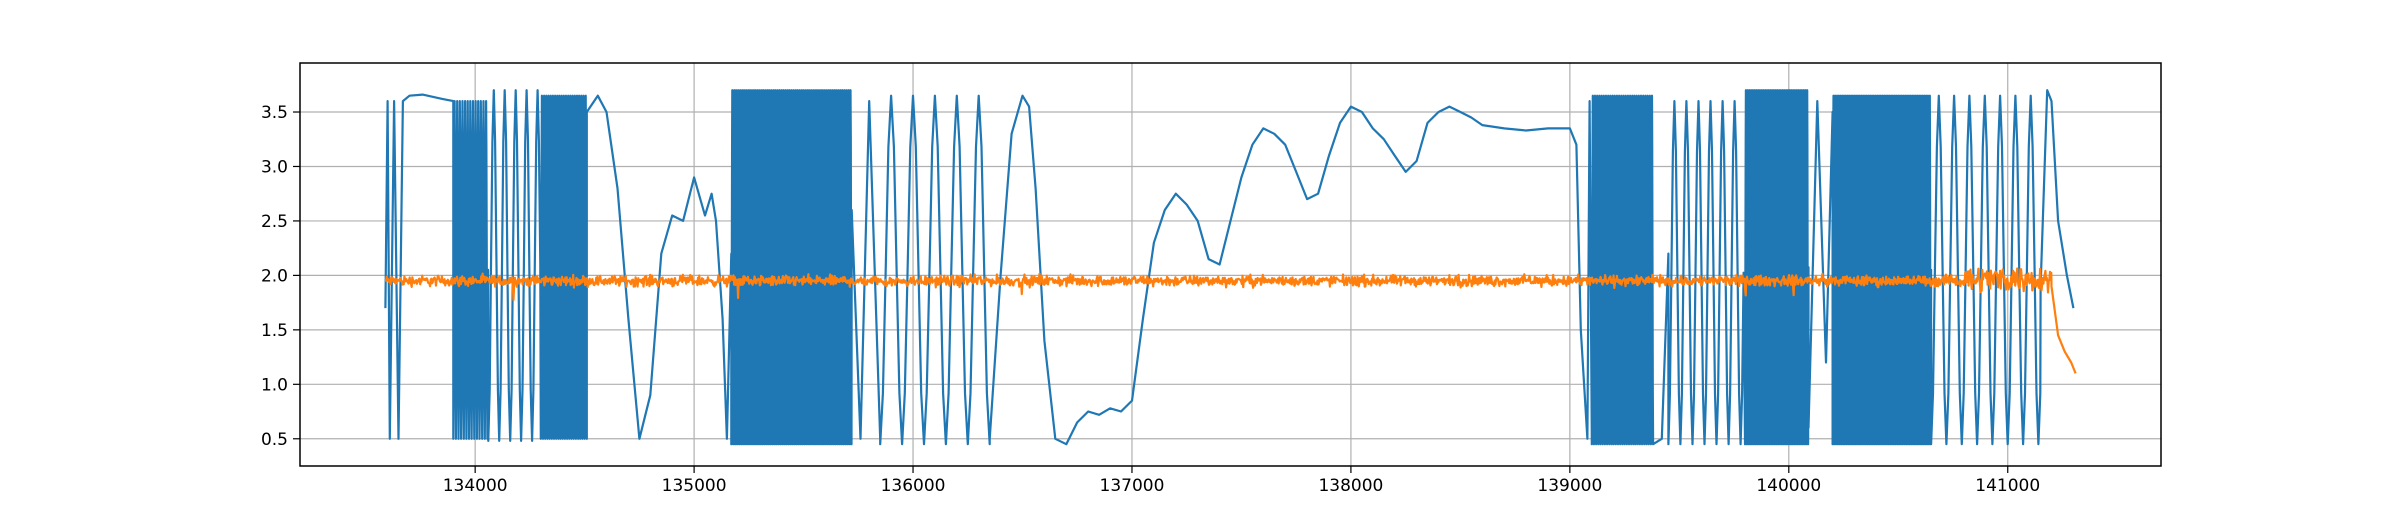 This screenshot has height=530, width=2400. I want to click on y-axis: 0.5 1.0 1.5 2.0 2.5 3.0 3.5, so click(280, 276).